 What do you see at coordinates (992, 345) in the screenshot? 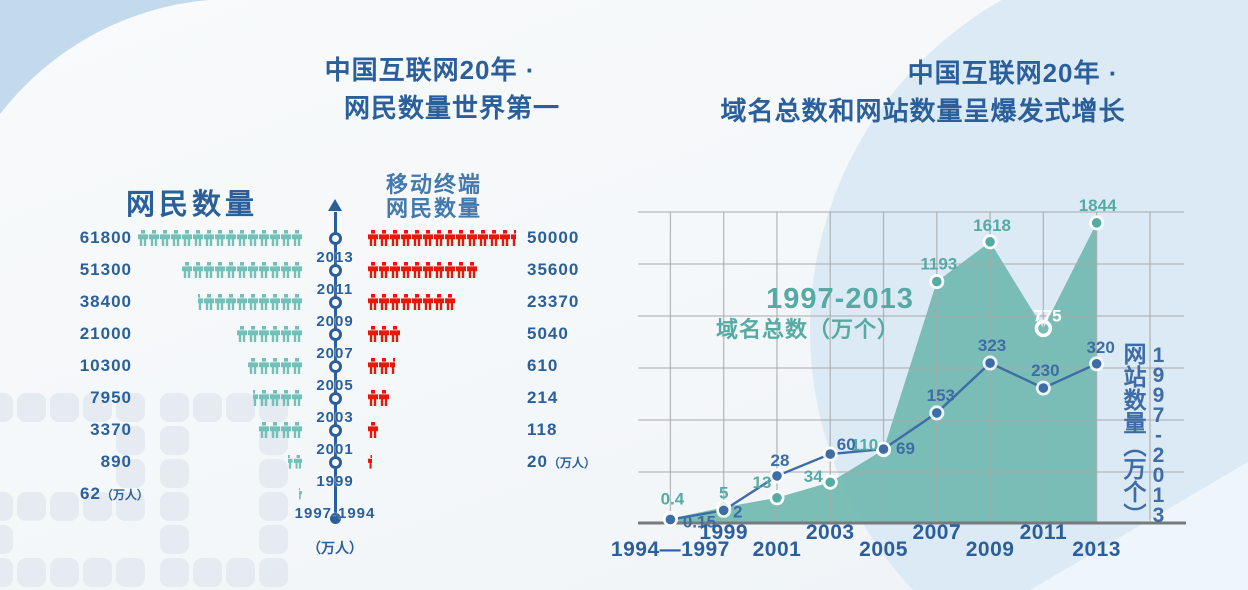
I see `website-value-label: 323` at bounding box center [992, 345].